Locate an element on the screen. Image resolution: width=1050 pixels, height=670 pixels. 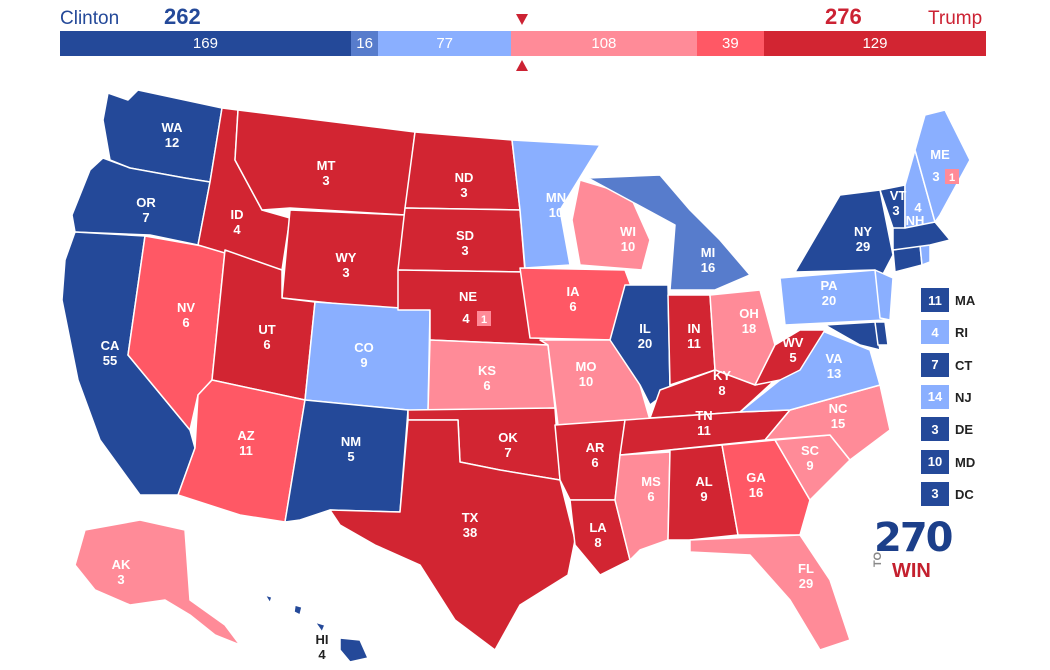
majority-marker-bottom is located at coordinates (522, 65).